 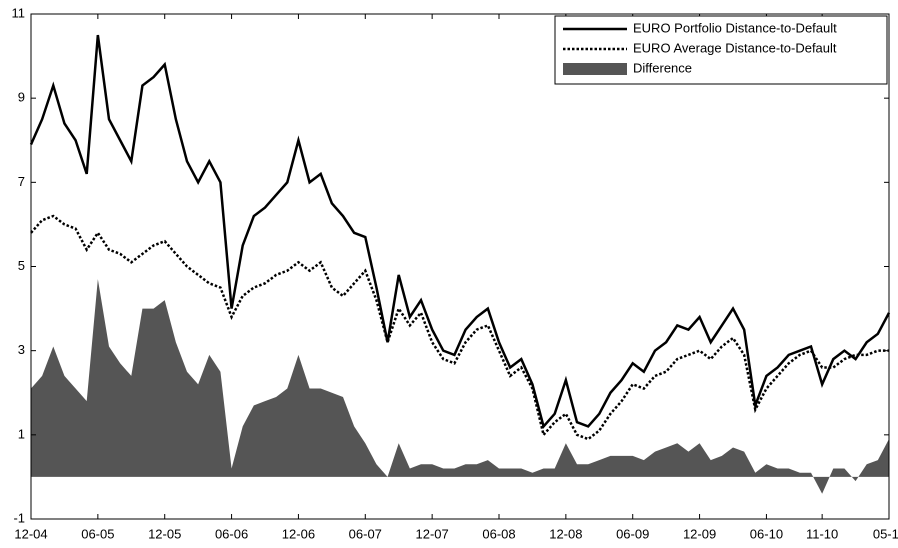 I want to click on x-tick-label: 06-10, so click(x=766, y=533).